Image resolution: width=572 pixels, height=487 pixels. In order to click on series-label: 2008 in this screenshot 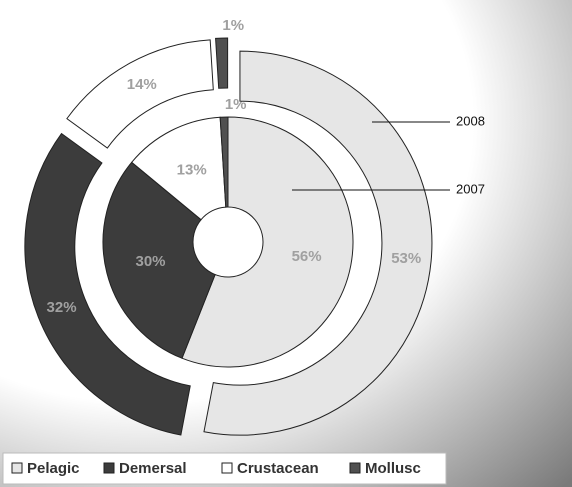, I will do `click(470, 120)`.